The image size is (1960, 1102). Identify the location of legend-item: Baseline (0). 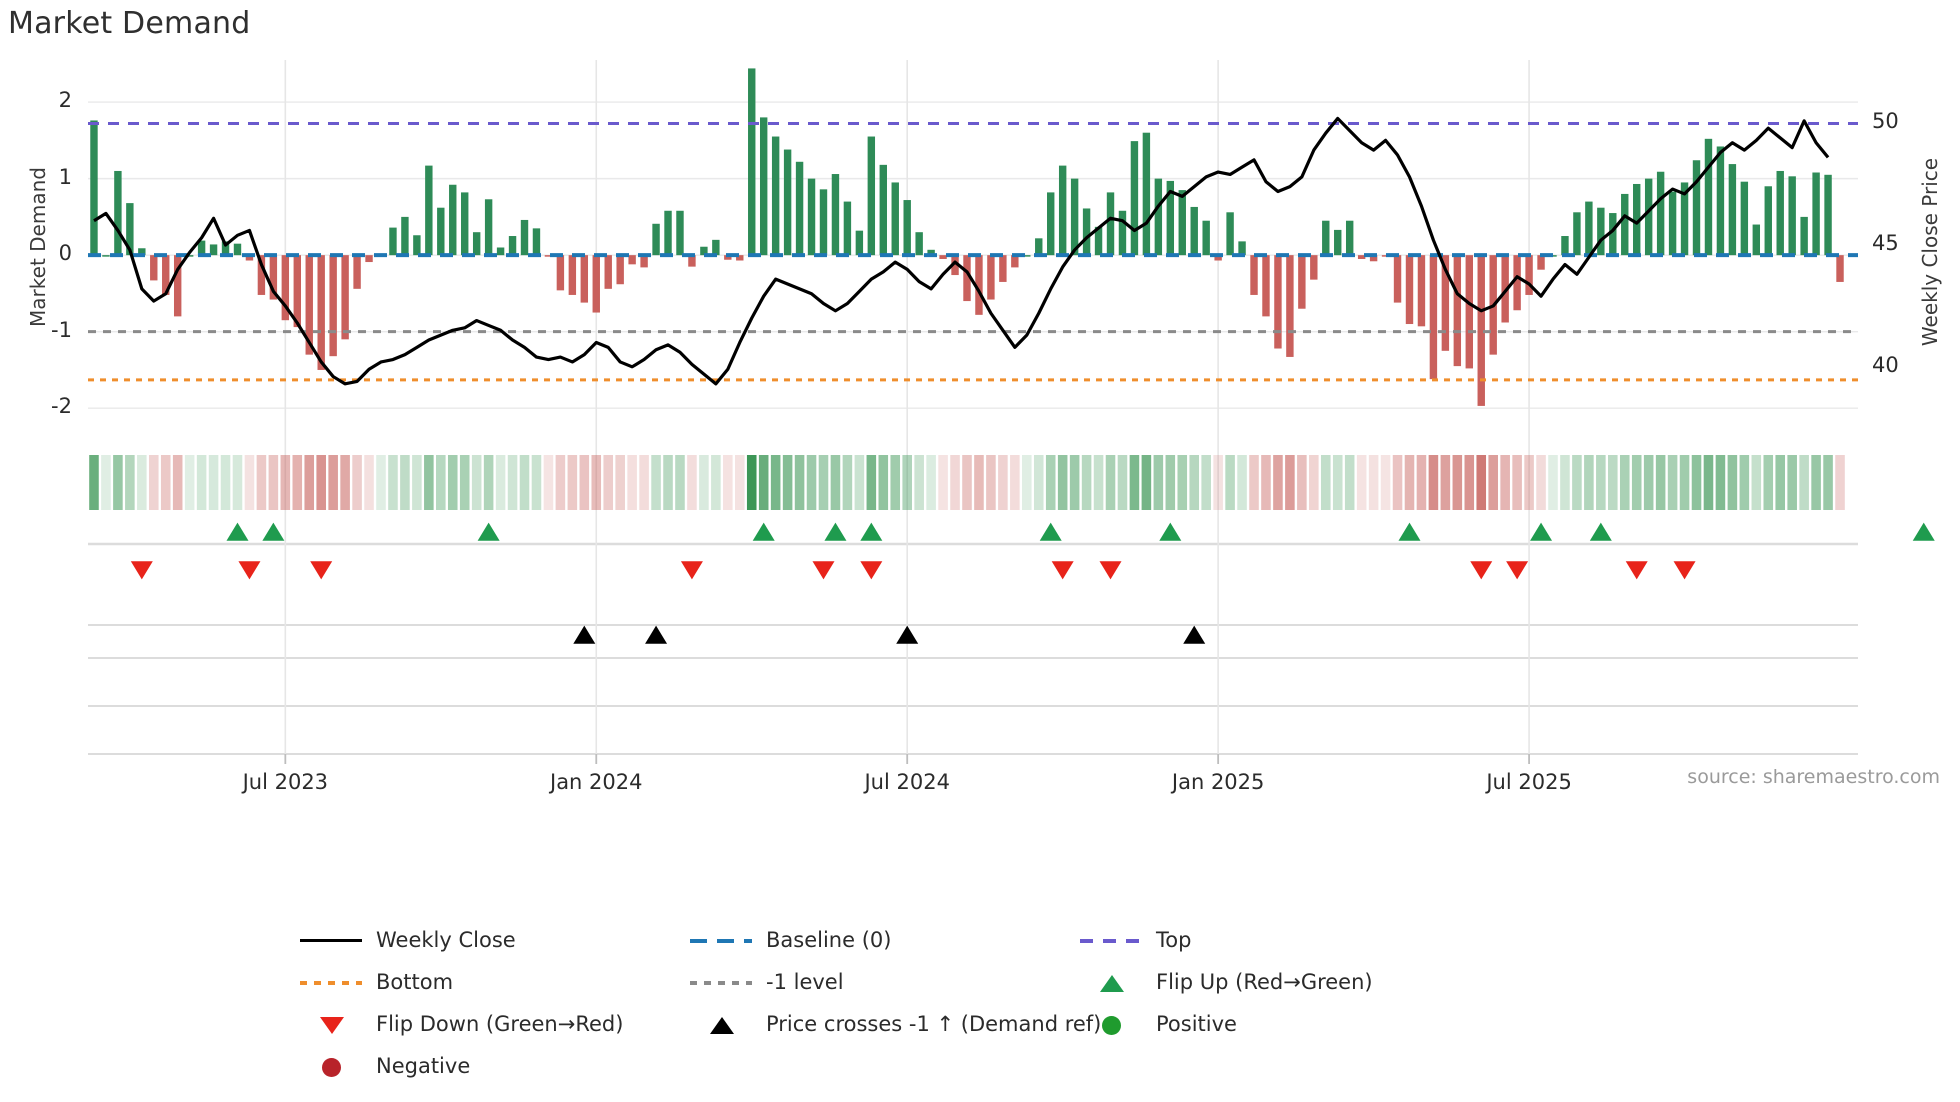
(885, 940).